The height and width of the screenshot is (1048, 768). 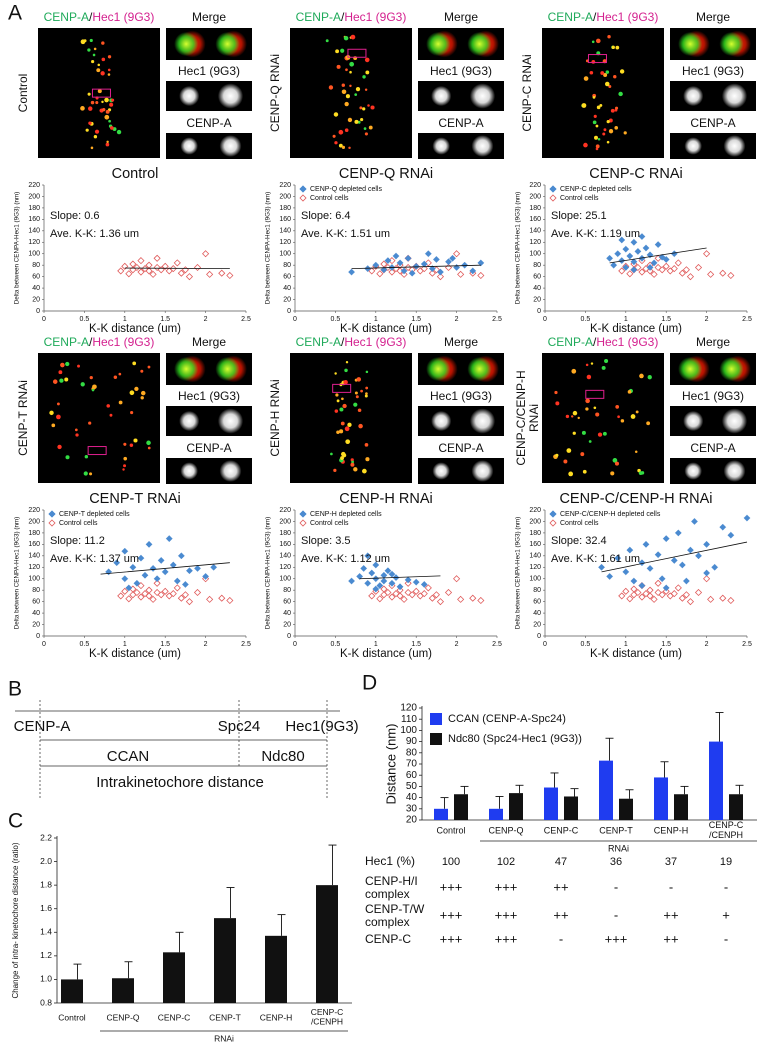 What do you see at coordinates (123, 342) in the screenshot?
I see `stain-label-part: Hec1 (9G3)` at bounding box center [123, 342].